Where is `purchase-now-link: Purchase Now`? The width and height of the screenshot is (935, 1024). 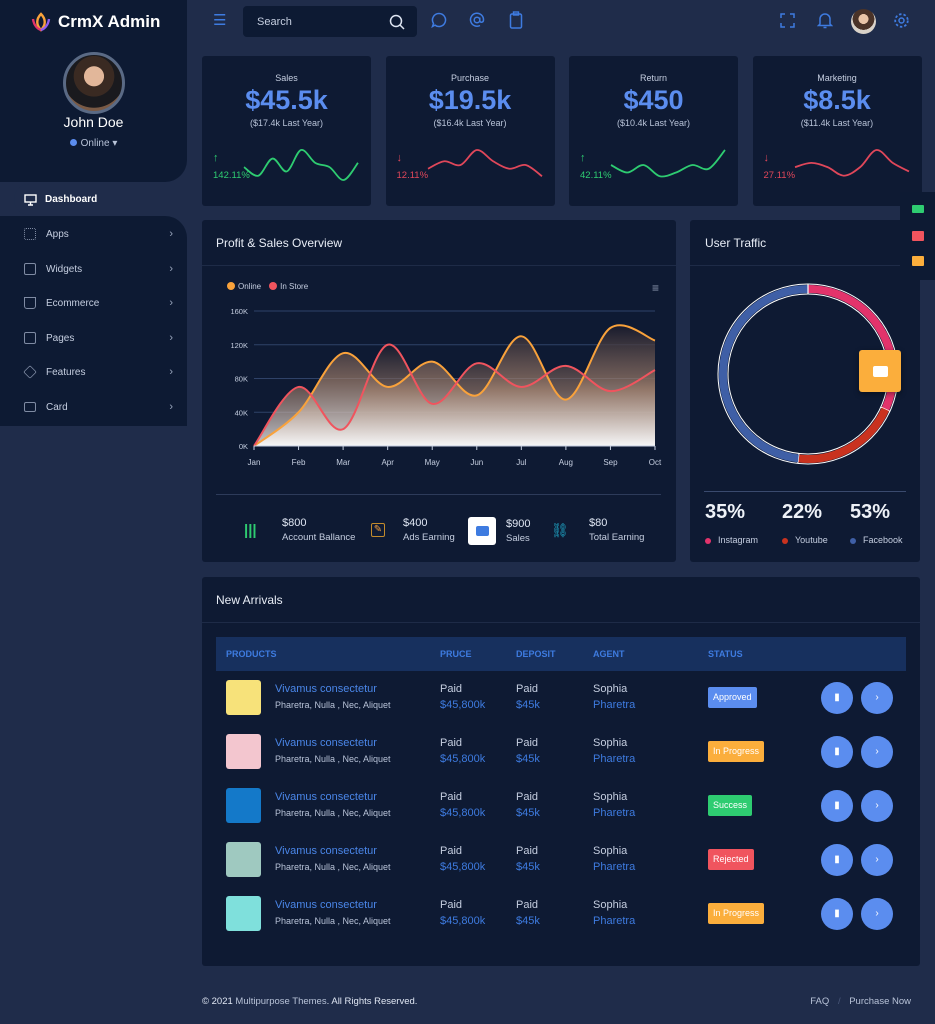
purchase-now-link: Purchase Now is located at coordinates (880, 1001).